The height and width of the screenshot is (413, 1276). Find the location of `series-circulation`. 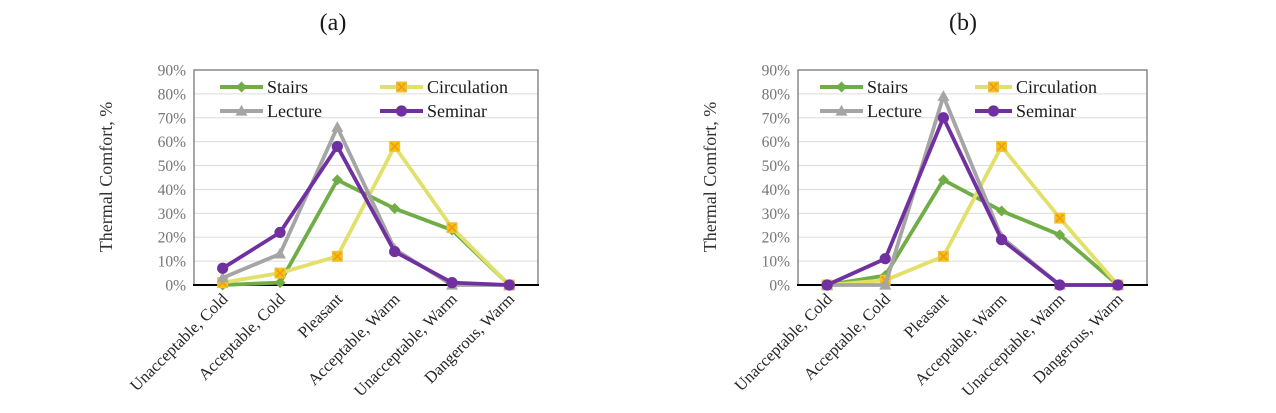

series-circulation is located at coordinates (366, 215).